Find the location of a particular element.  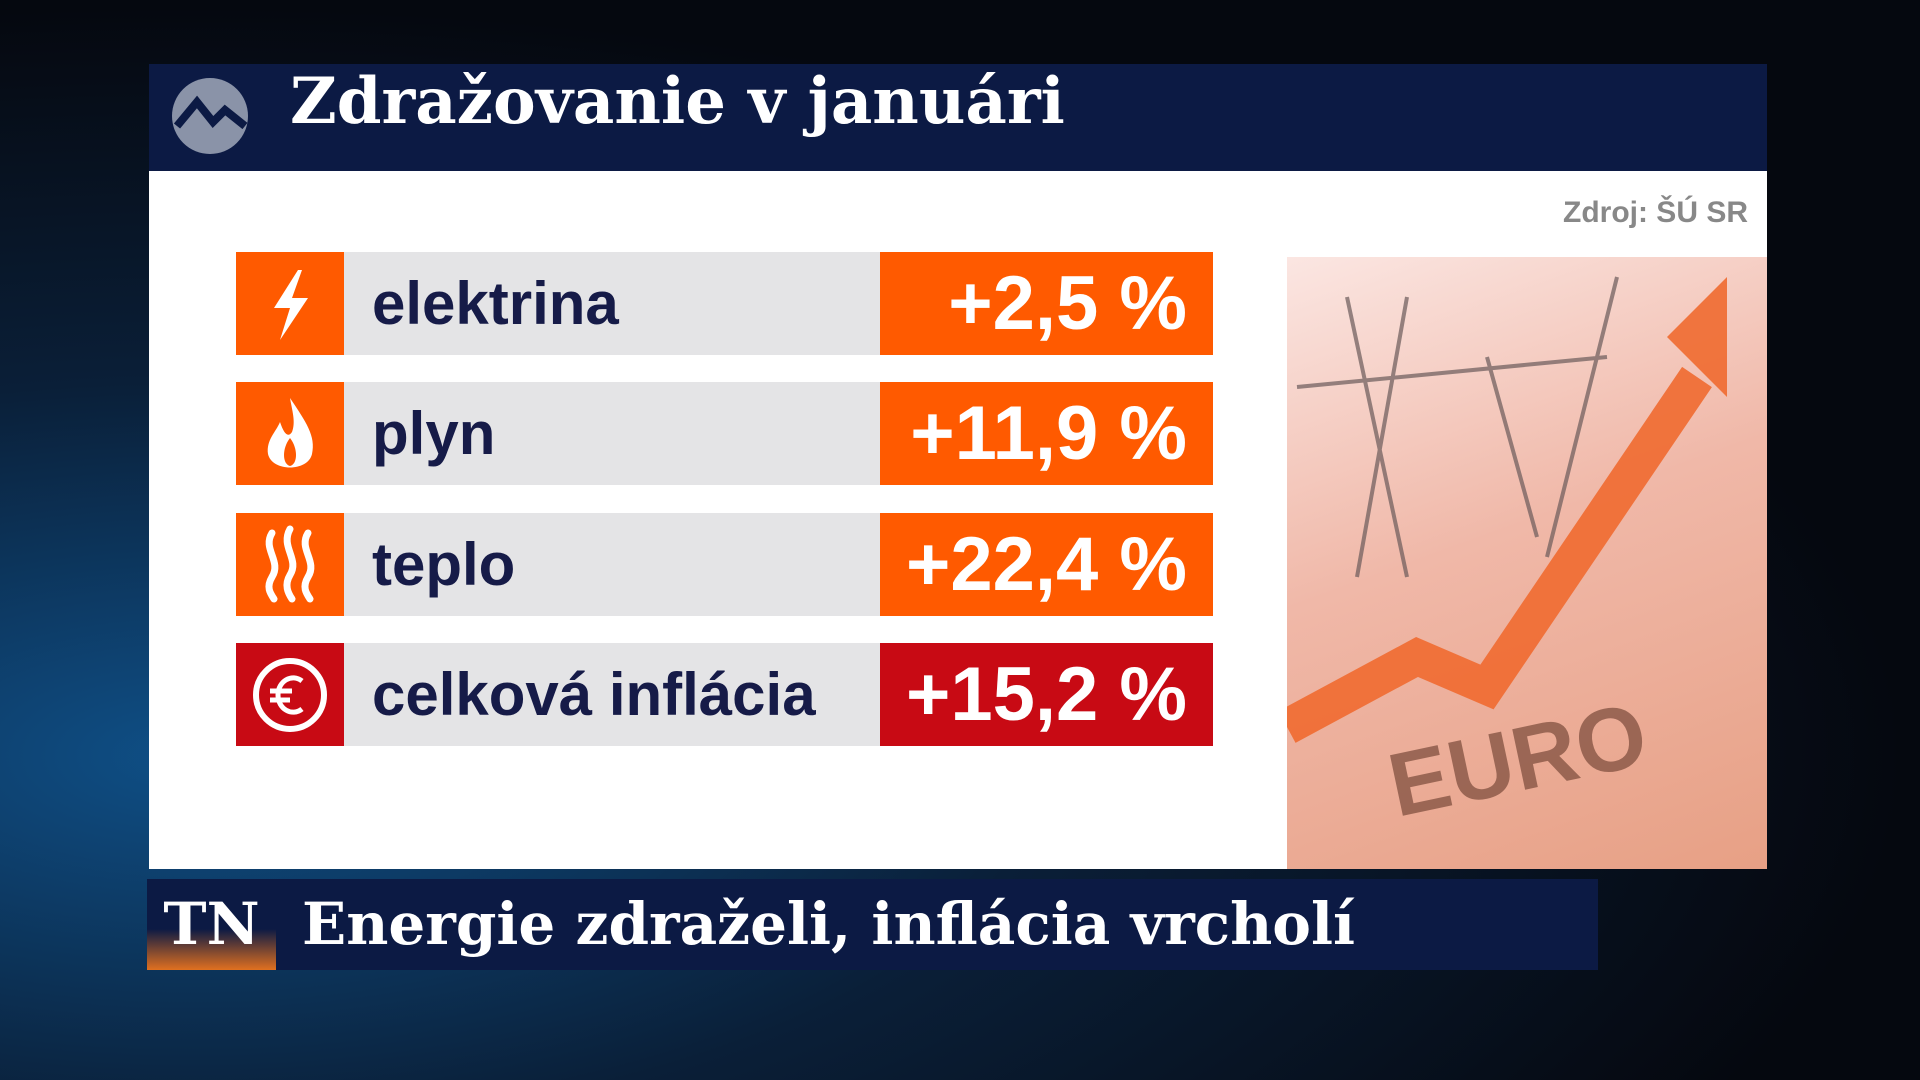

row: celková inflácia +15,2 % is located at coordinates (724, 694).